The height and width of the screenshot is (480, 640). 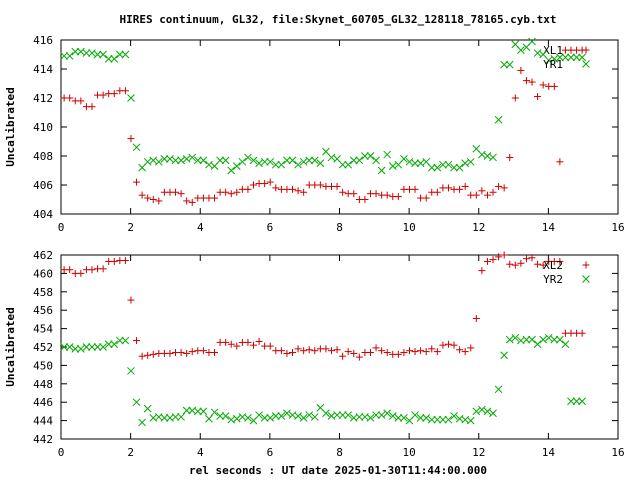 What do you see at coordinates (478, 227) in the screenshot?
I see `x-tick-label: 12` at bounding box center [478, 227].